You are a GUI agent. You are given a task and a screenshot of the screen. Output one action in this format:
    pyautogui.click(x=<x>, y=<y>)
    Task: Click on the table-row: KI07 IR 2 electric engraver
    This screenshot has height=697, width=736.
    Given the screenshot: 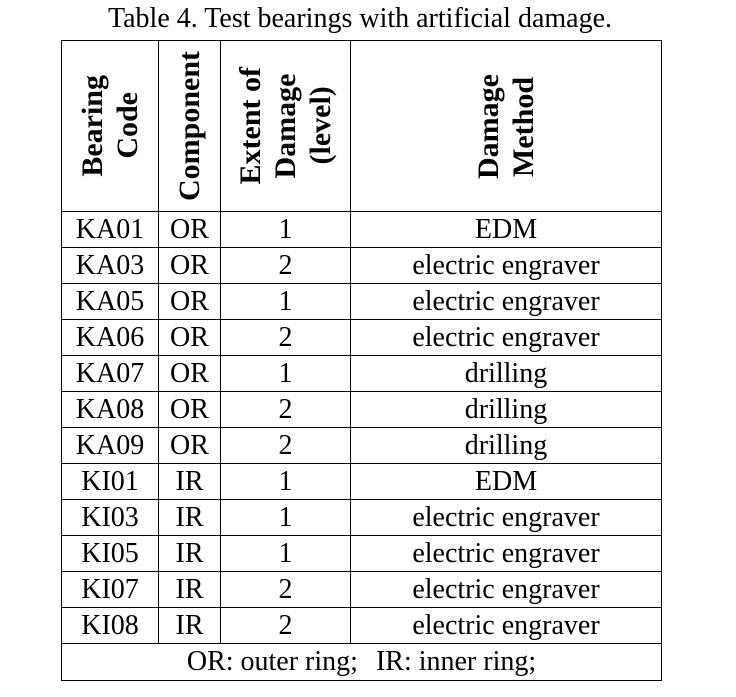 What is the action you would take?
    pyautogui.click(x=361, y=589)
    